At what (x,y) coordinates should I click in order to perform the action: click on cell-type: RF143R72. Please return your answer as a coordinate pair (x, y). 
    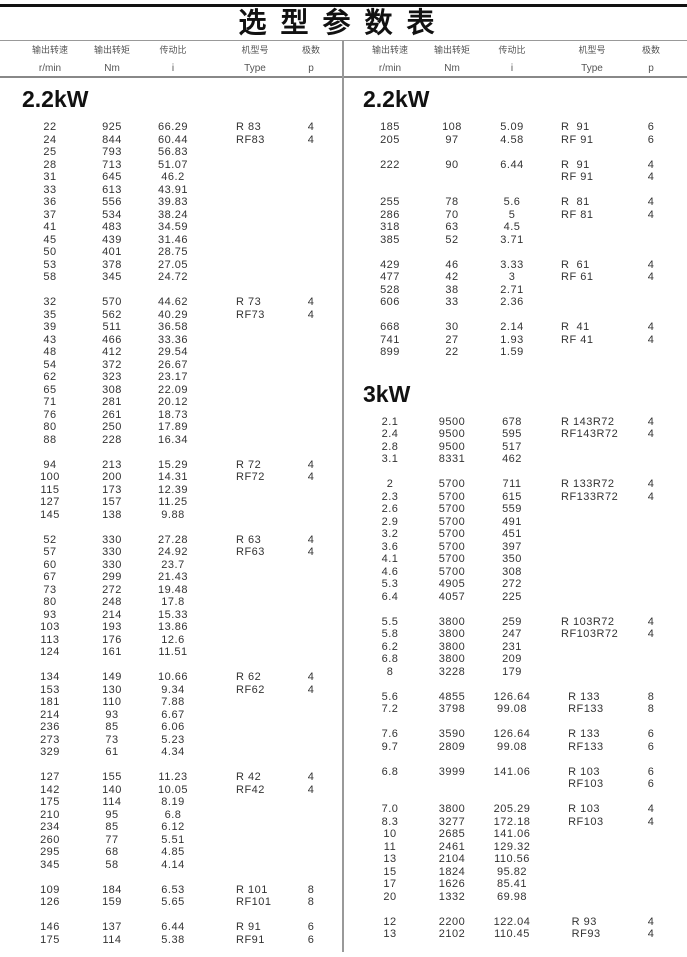
    Looking at the image, I should click on (590, 434).